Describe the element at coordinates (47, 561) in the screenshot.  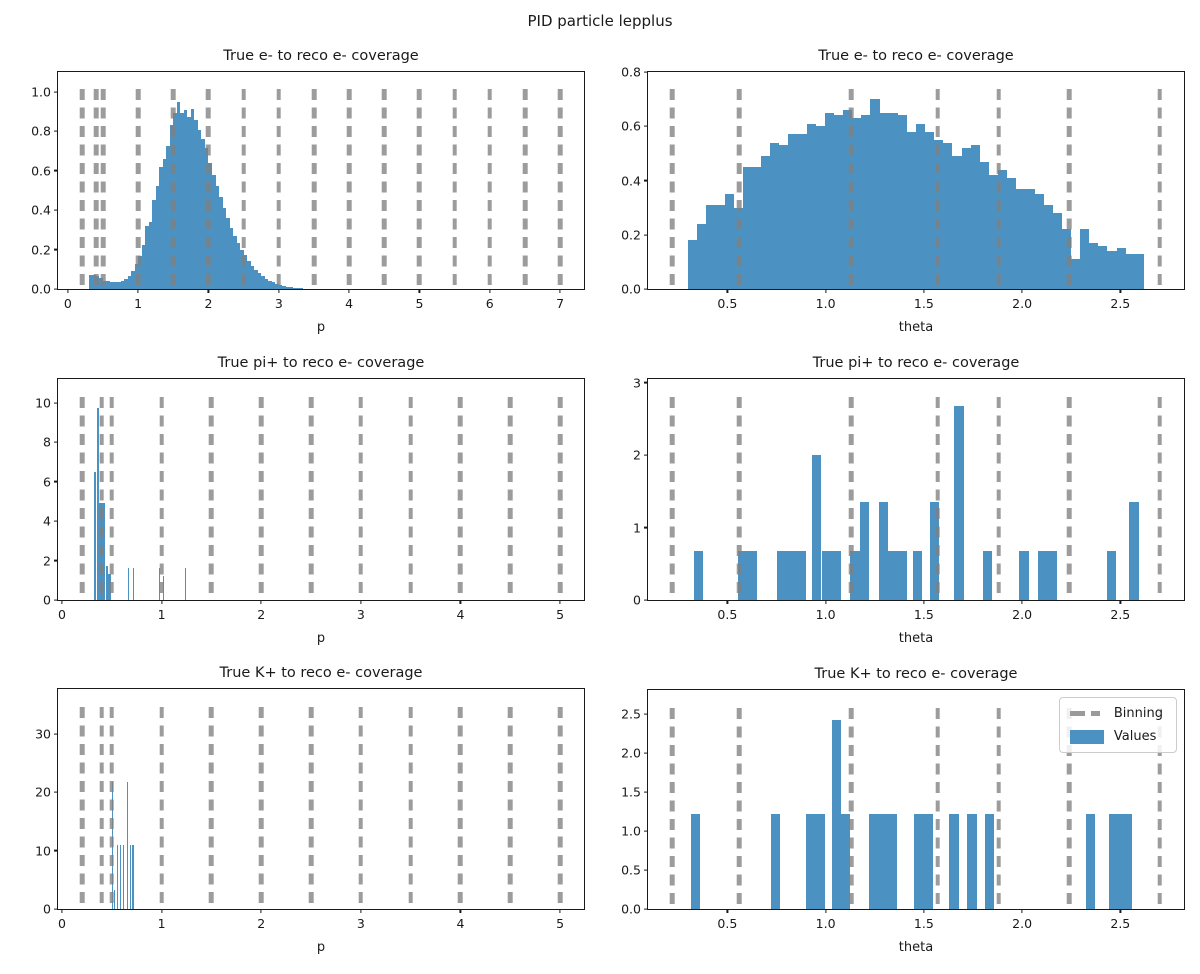
I see `y-tick-label: 2` at that location.